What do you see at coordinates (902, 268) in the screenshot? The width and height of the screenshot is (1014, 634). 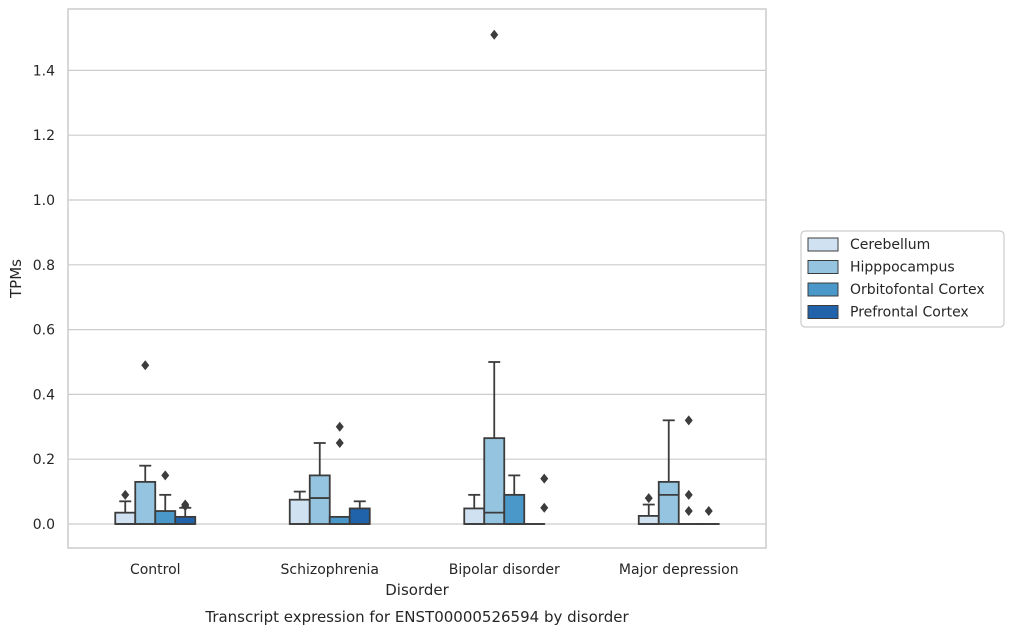 I see `legend-label: Hipppocampus` at bounding box center [902, 268].